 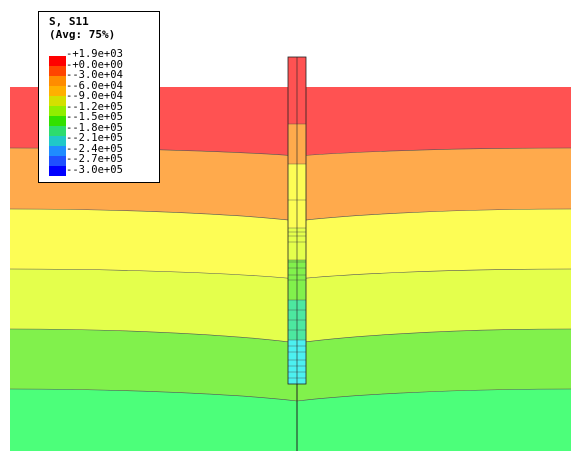 I want to click on legend-color-bar, so click(x=57, y=116).